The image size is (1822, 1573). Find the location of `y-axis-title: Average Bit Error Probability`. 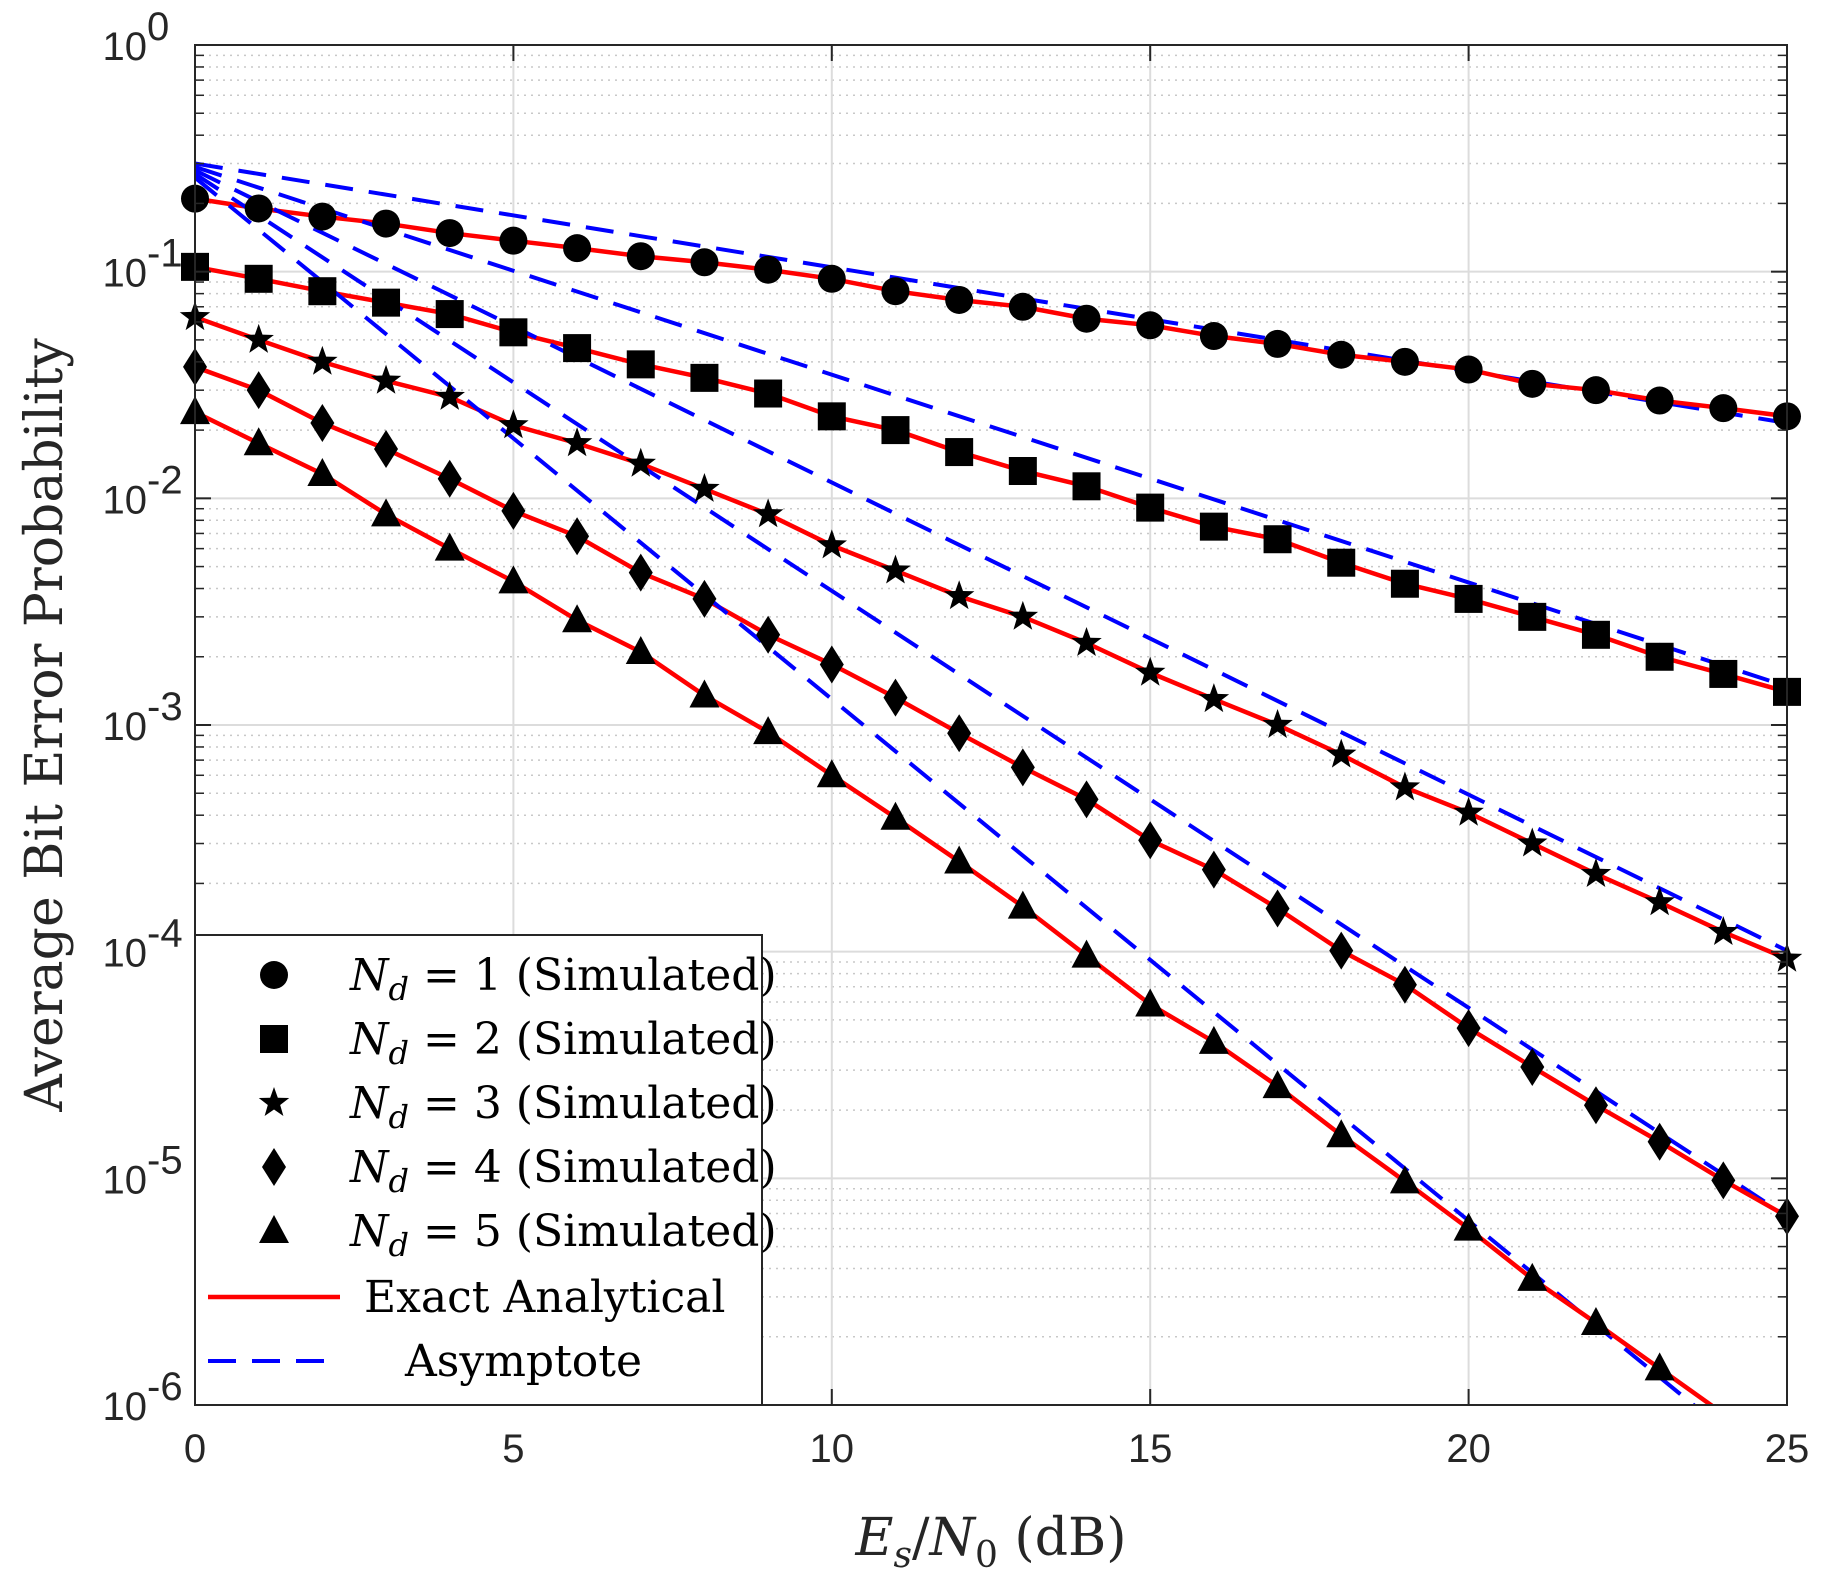

y-axis-title: Average Bit Error Probability is located at coordinates (45, 725).